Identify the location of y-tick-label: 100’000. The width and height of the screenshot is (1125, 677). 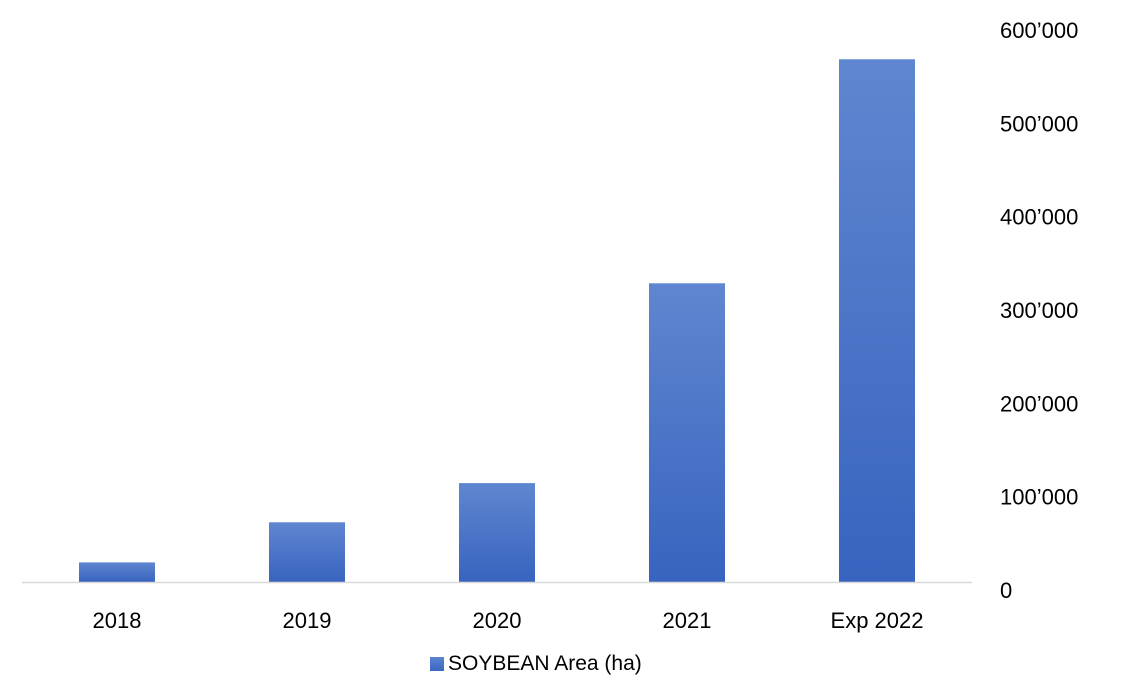
(1039, 497).